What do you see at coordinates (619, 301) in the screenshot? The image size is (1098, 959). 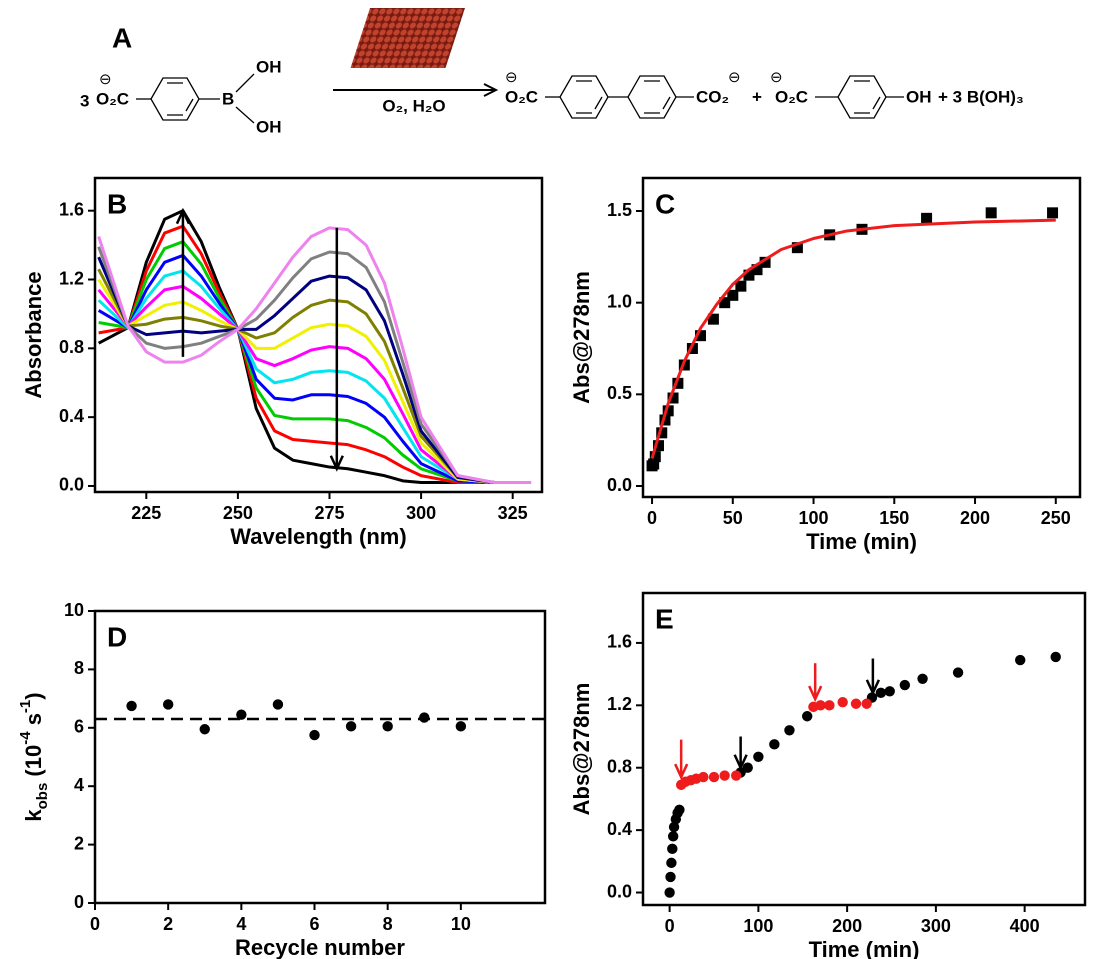 I see `y-tick-label: 1.0` at bounding box center [619, 301].